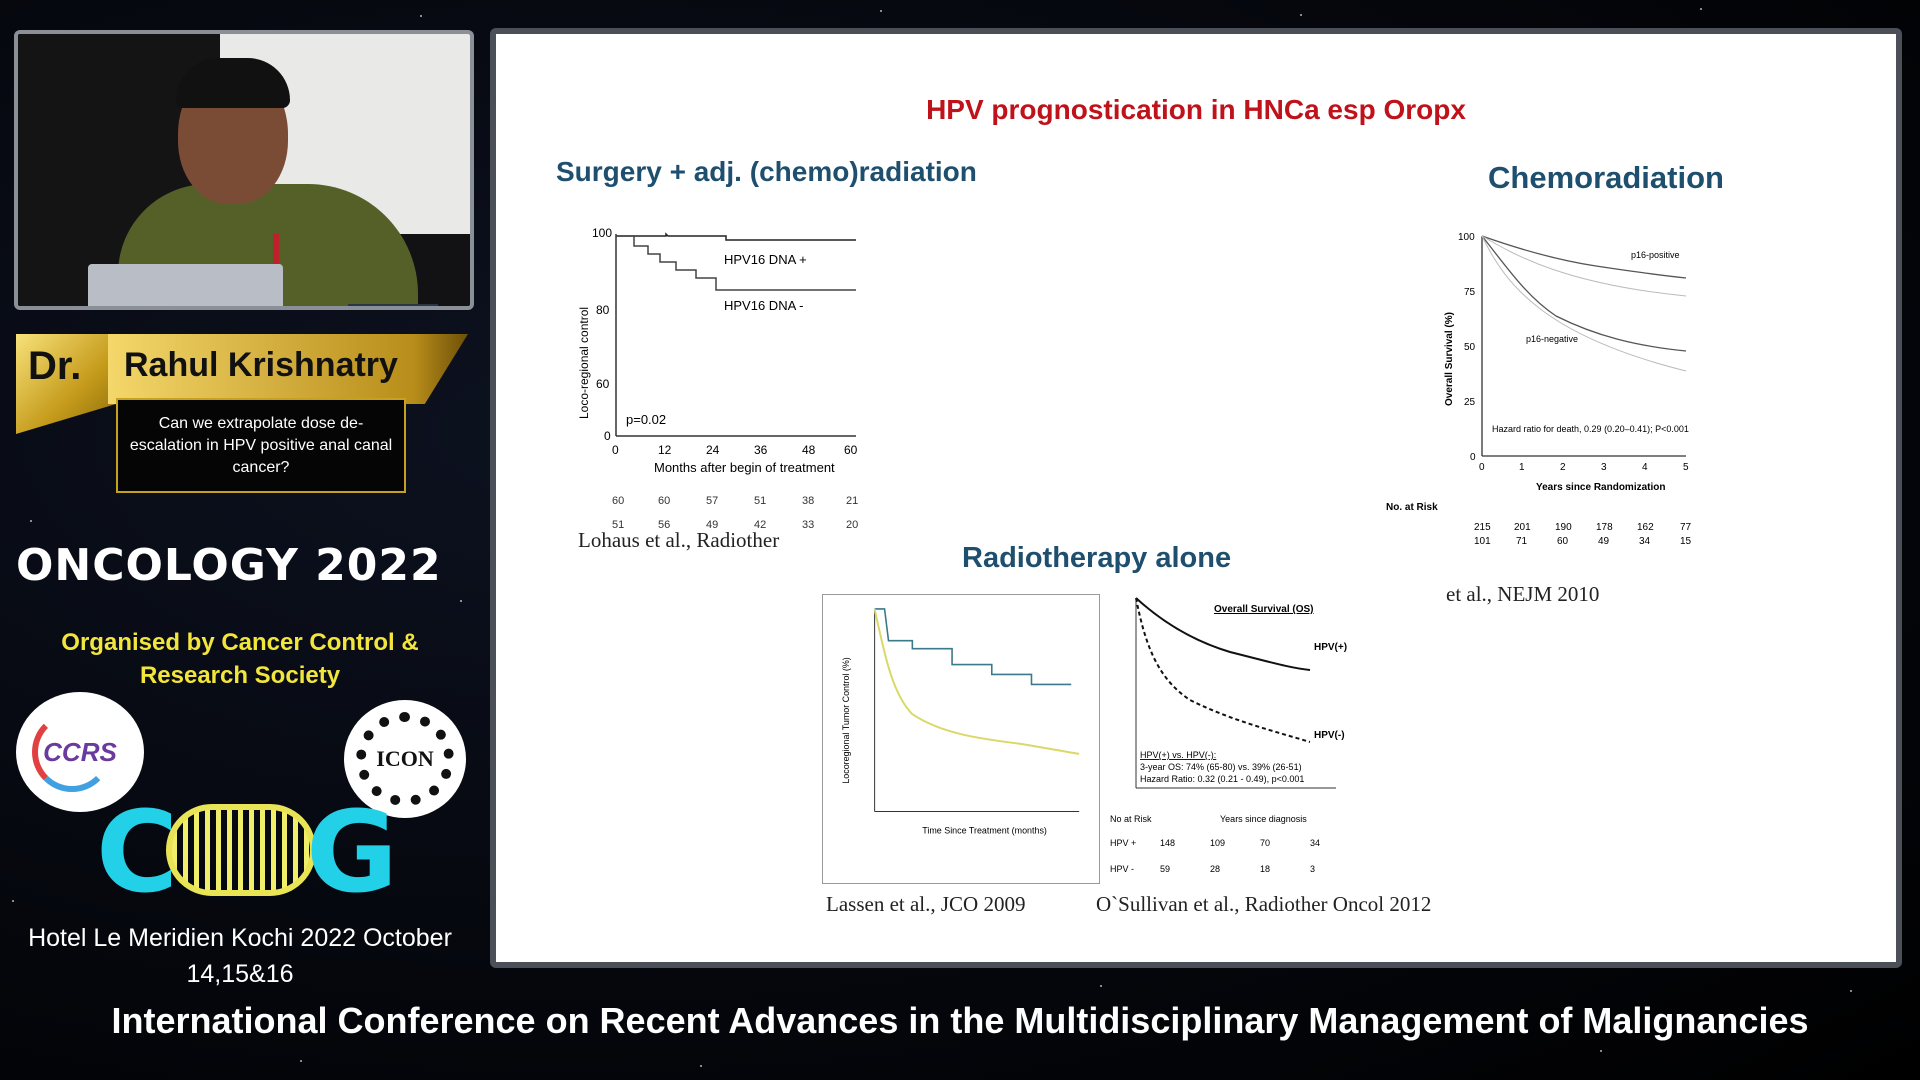 Image resolution: width=1920 pixels, height=1080 pixels. I want to click on ccrs-logo: CCRS, so click(80, 752).